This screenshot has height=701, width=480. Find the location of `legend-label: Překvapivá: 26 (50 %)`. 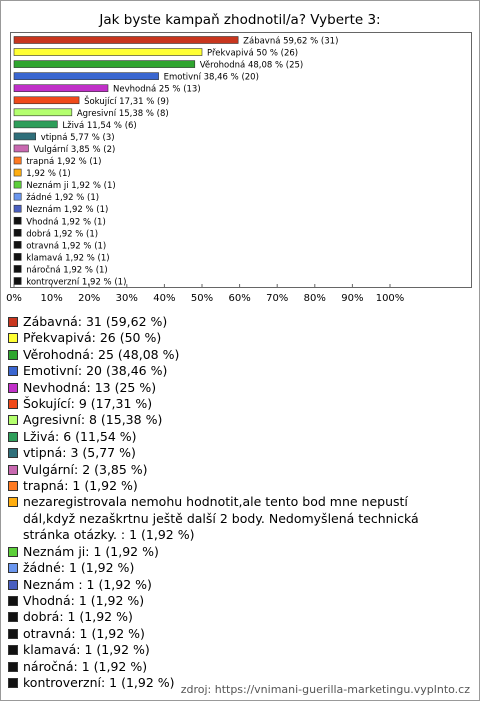

legend-label: Překvapivá: 26 (50 %) is located at coordinates (92, 338).